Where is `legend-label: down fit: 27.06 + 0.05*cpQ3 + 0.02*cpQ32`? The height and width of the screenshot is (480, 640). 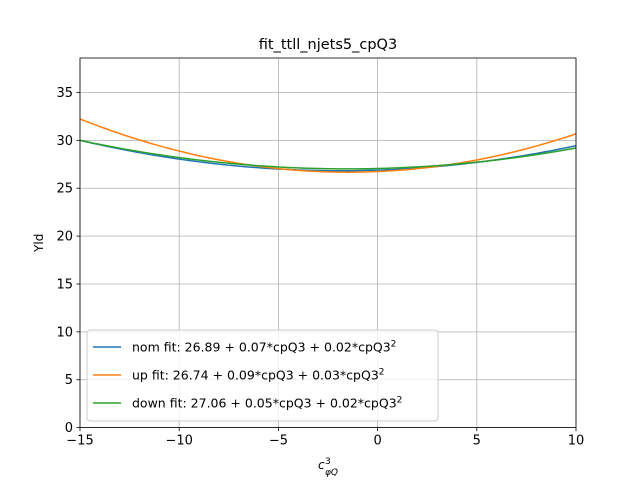 legend-label: down fit: 27.06 + 0.05*cpQ3 + 0.02*cpQ32 is located at coordinates (267, 403).